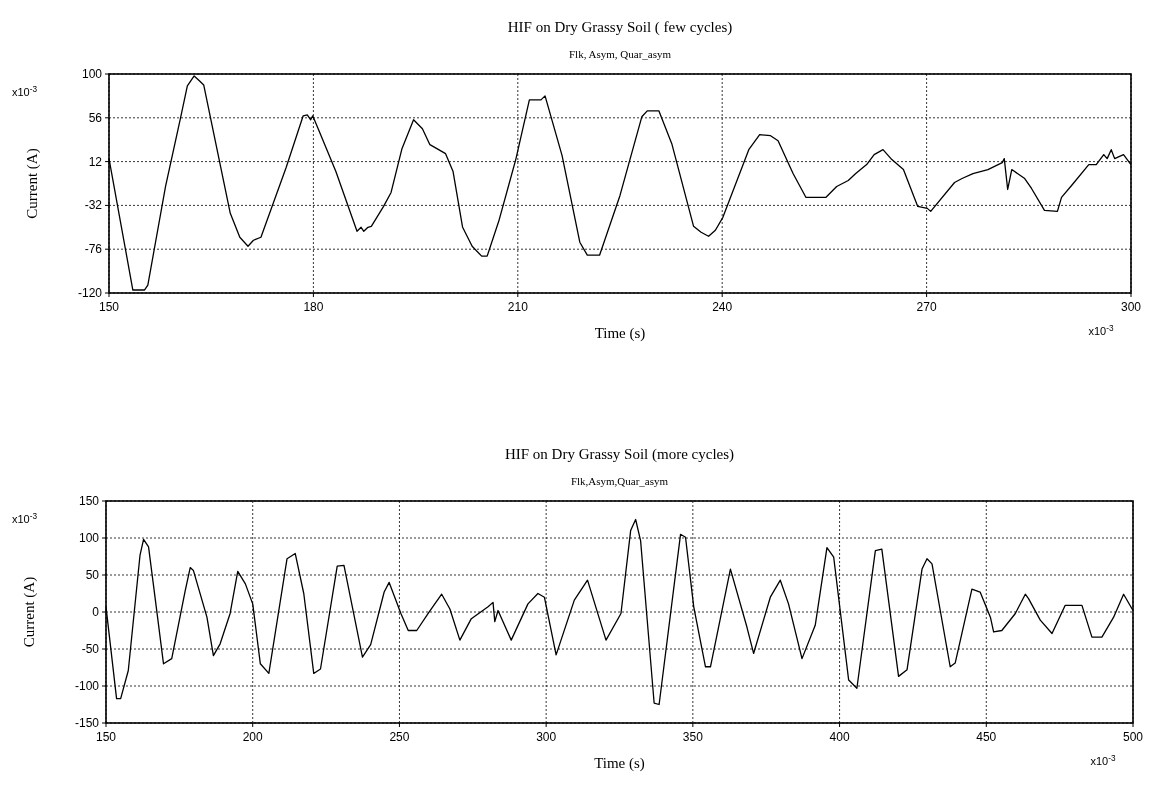 This screenshot has width=1155, height=793. Describe the element at coordinates (90, 293) in the screenshot. I see `y-tick-label: -120` at that location.